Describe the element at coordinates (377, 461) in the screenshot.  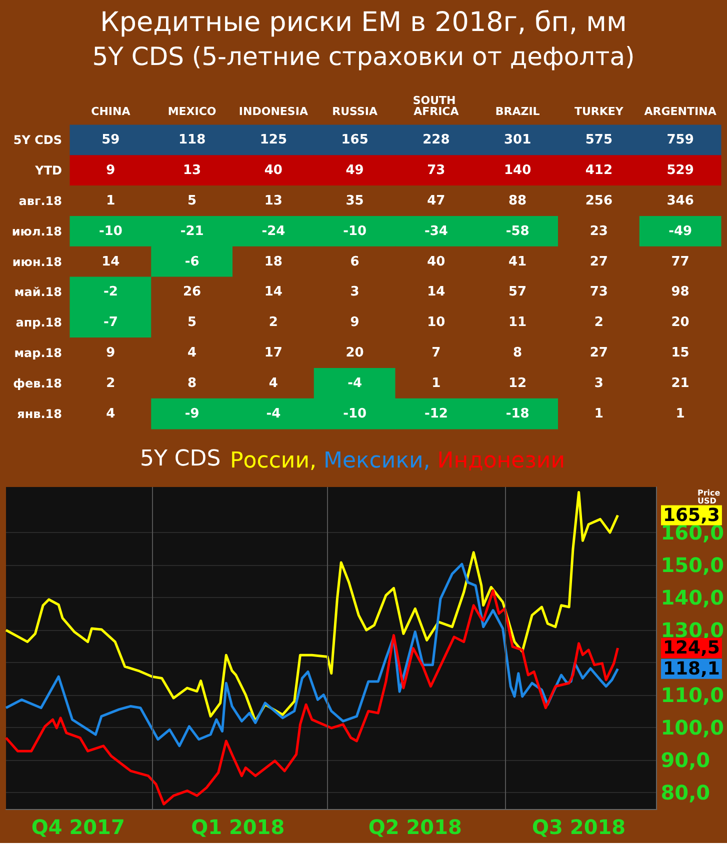
I see `text: Мексики,` at that location.